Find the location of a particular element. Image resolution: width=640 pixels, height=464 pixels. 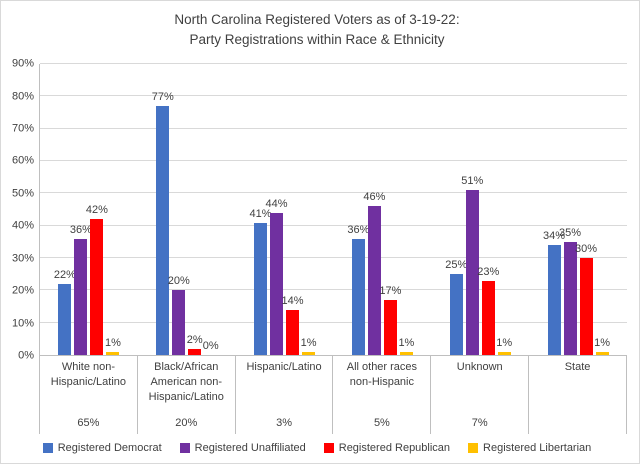

x-category-label: Unknown is located at coordinates (479, 367).